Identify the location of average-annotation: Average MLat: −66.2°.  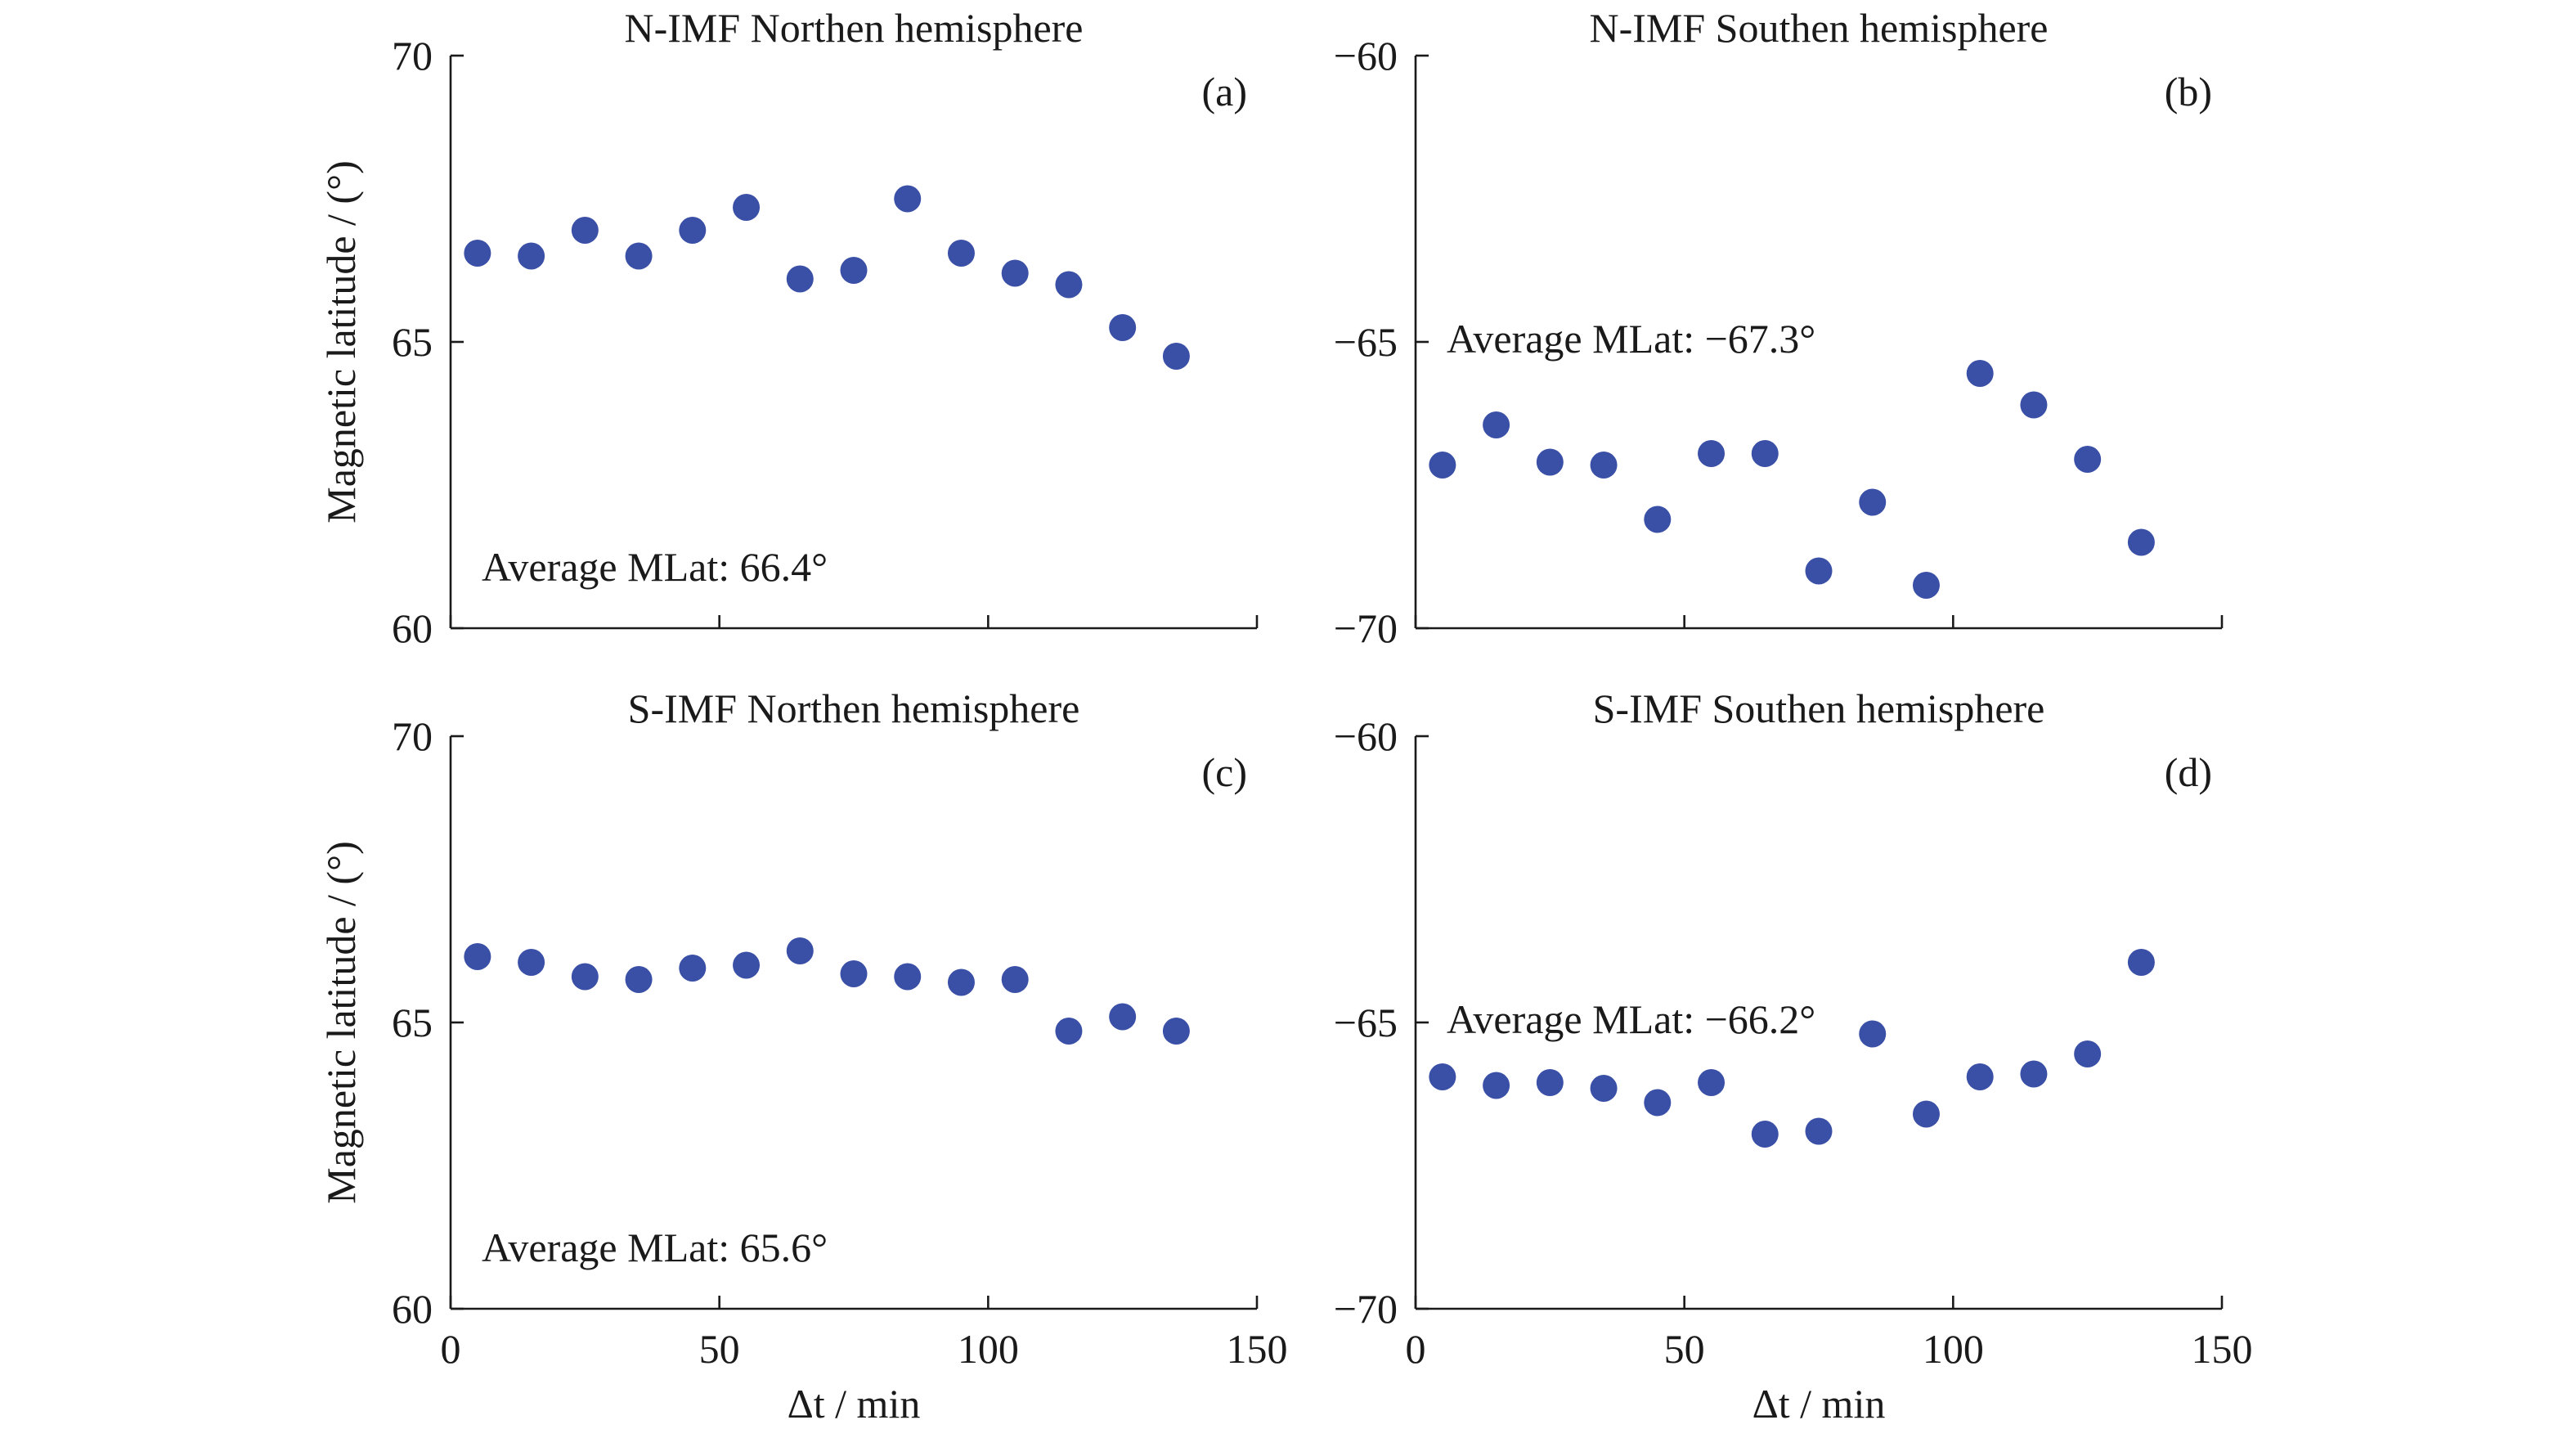
(1631, 1019).